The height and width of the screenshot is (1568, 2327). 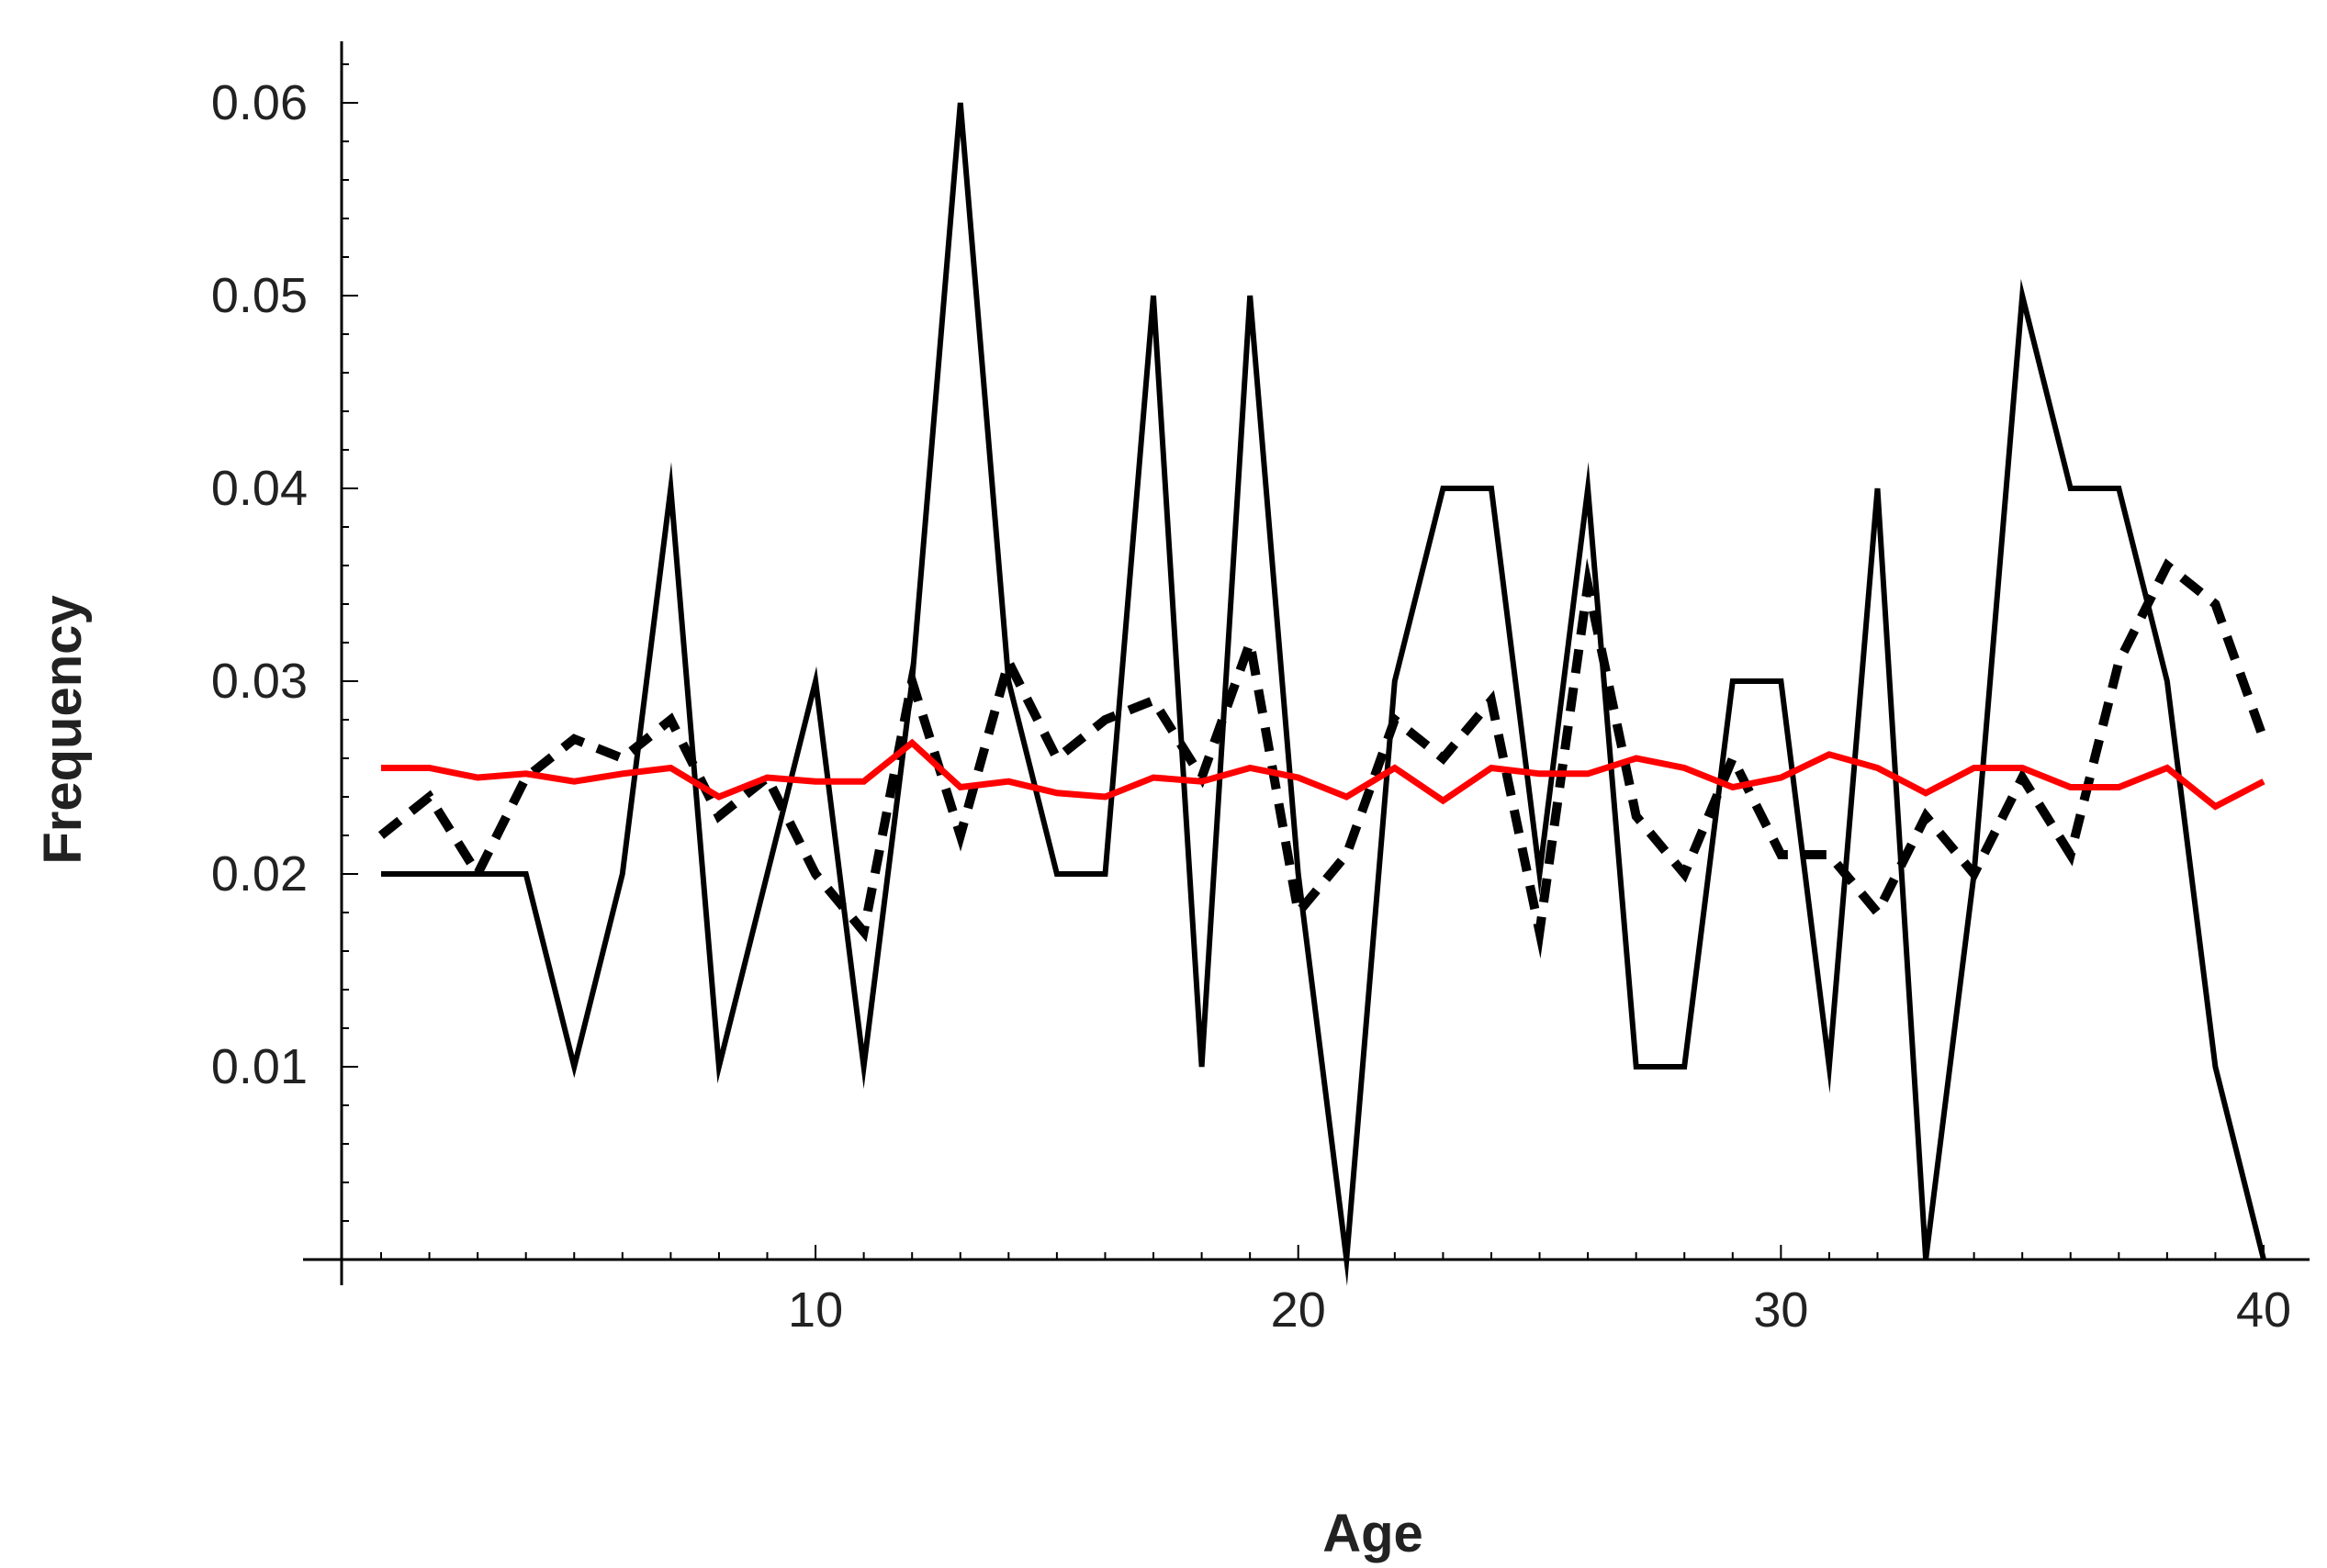 What do you see at coordinates (259, 102) in the screenshot?
I see `y-tick-label: 0.06` at bounding box center [259, 102].